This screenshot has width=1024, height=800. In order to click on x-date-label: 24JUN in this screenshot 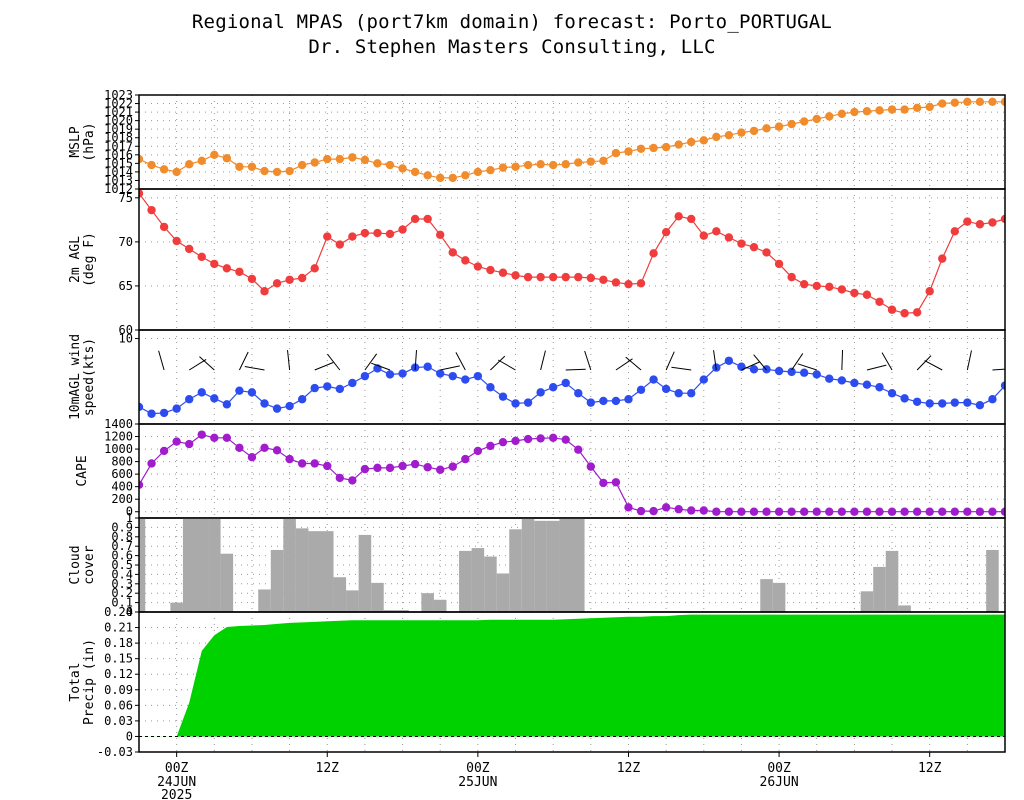, I will do `click(176, 782)`.